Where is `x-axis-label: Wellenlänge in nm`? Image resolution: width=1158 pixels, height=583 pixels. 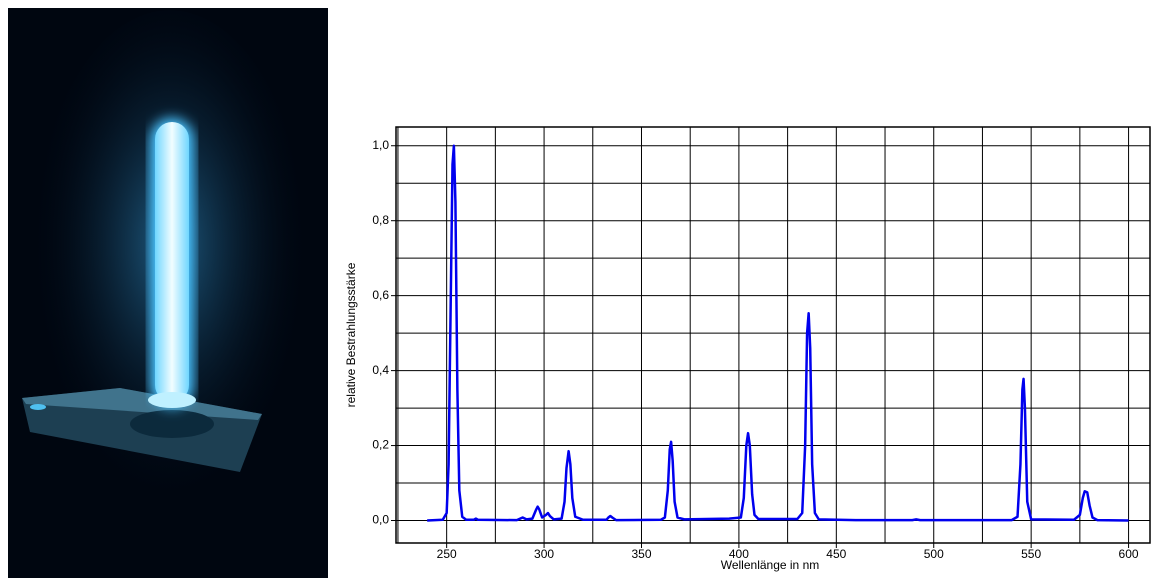 x-axis-label: Wellenlänge in nm is located at coordinates (770, 565).